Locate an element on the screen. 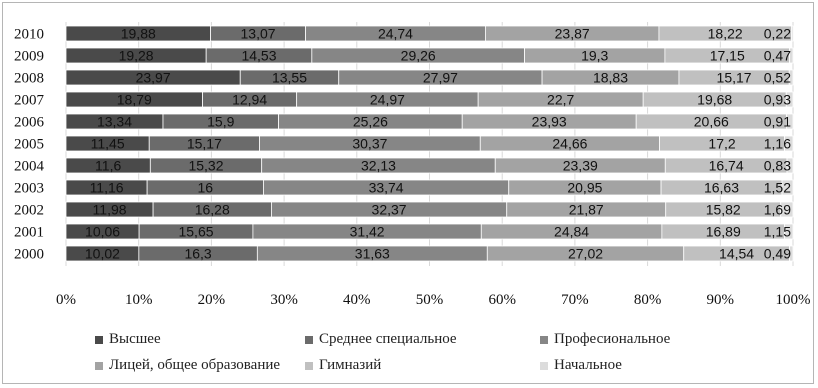  data-label: 19,68 is located at coordinates (714, 100).